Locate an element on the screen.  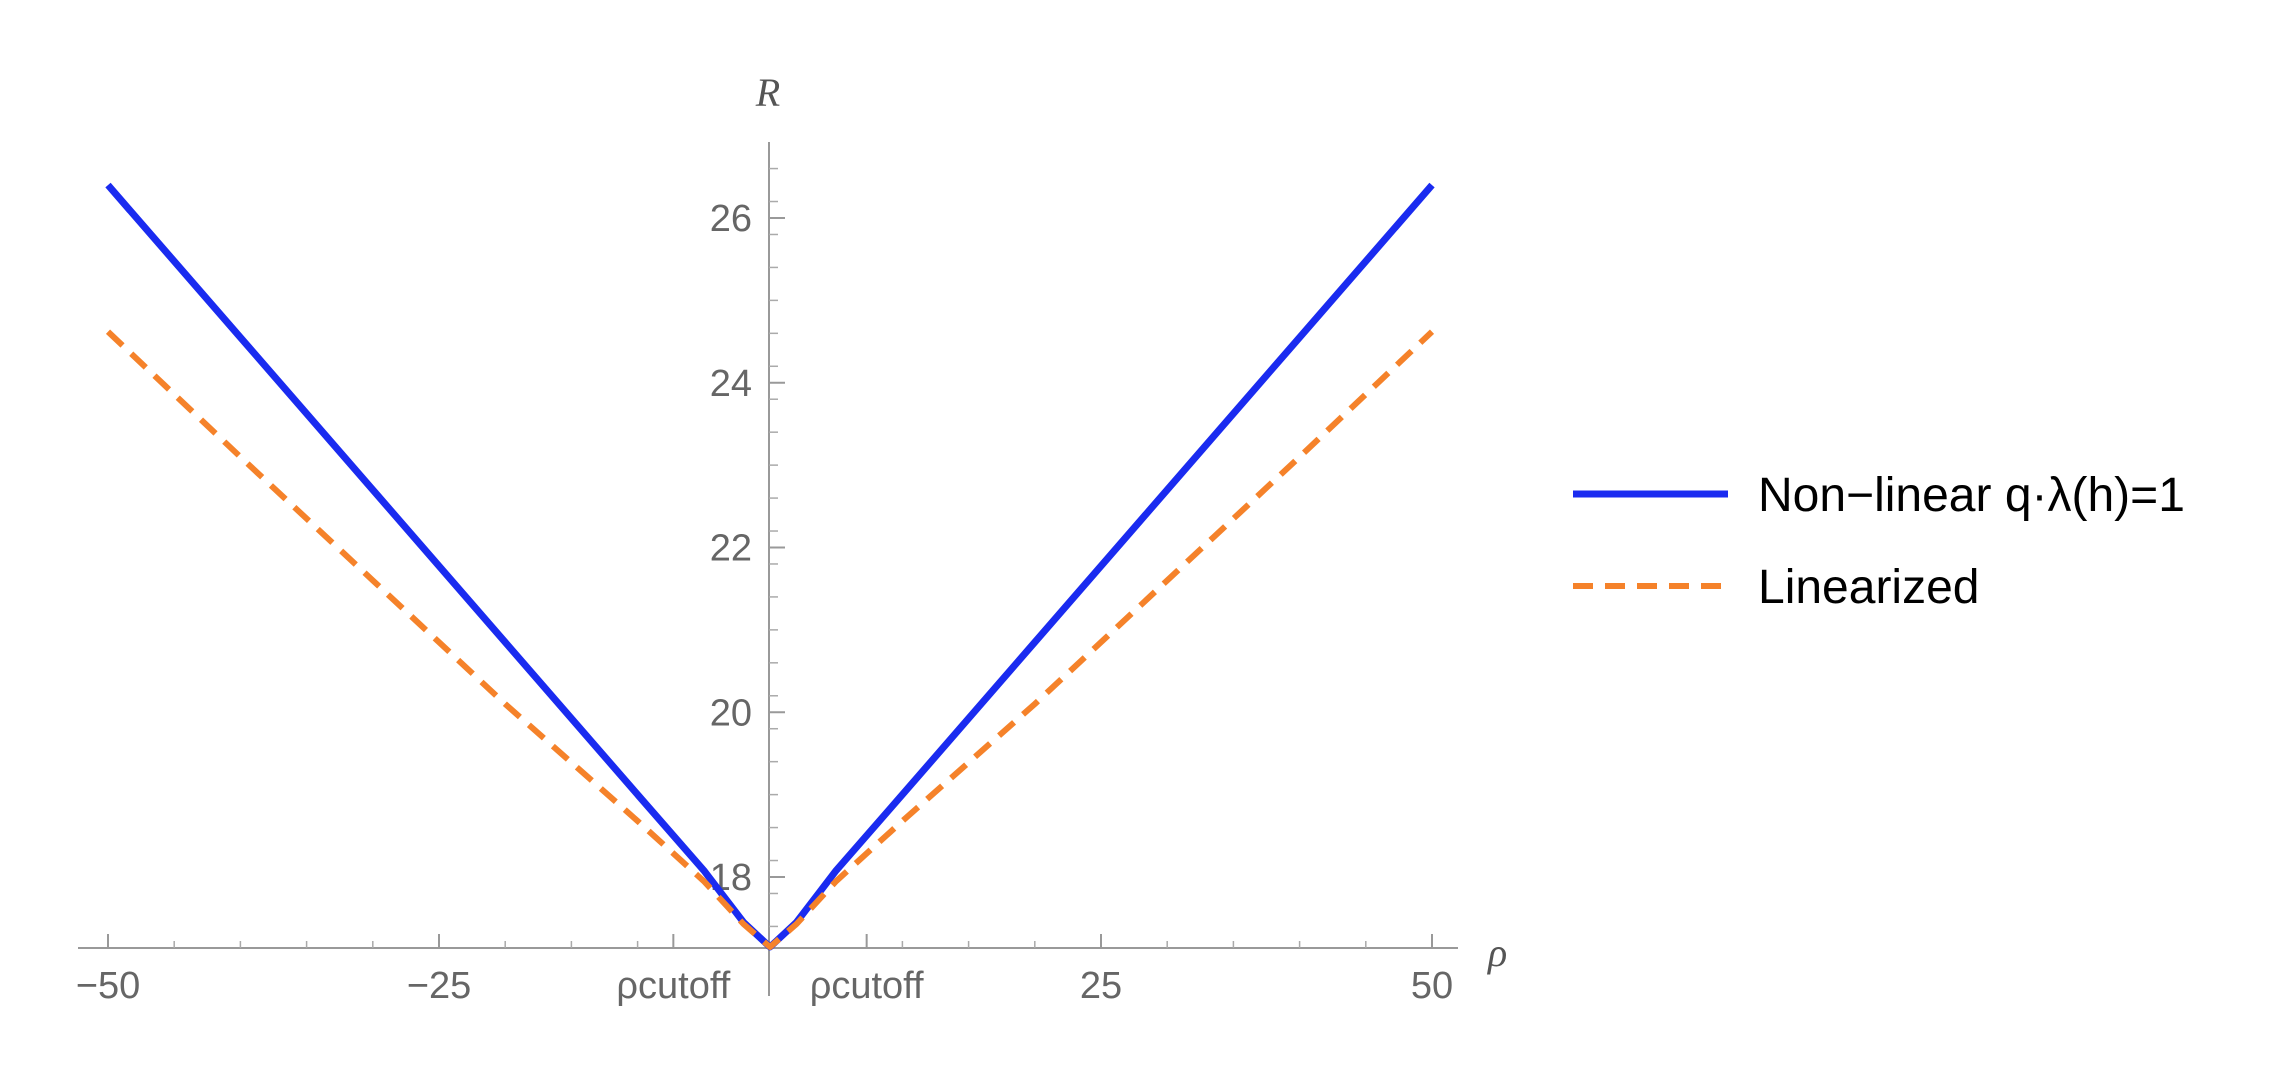
x-tick-label: 25 is located at coordinates (1101, 986).